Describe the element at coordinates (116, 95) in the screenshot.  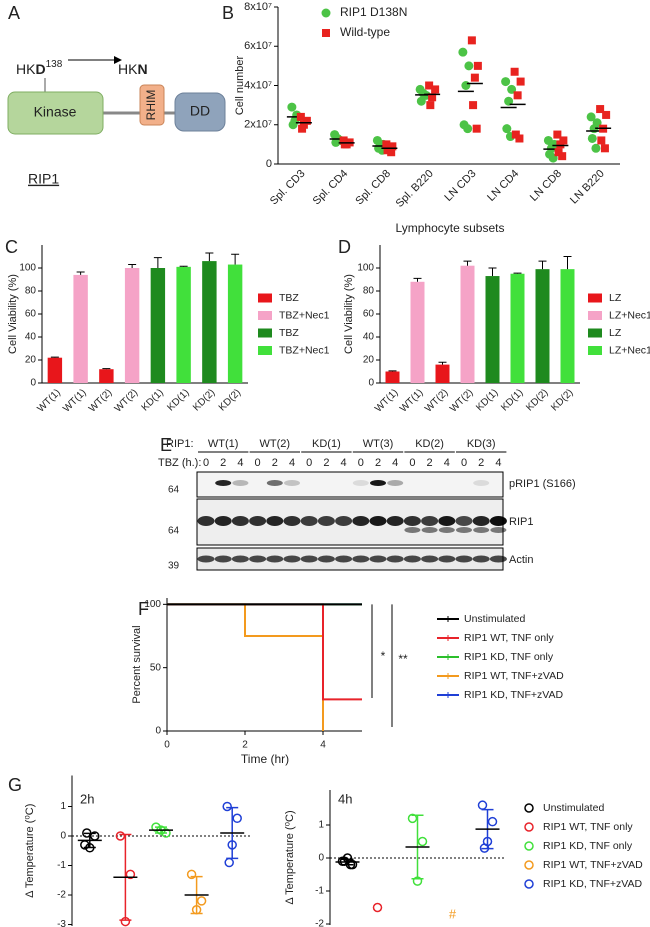
I see `domain-diagram: A HKD138 HKN Kinase RHIM DD RIP1` at that location.